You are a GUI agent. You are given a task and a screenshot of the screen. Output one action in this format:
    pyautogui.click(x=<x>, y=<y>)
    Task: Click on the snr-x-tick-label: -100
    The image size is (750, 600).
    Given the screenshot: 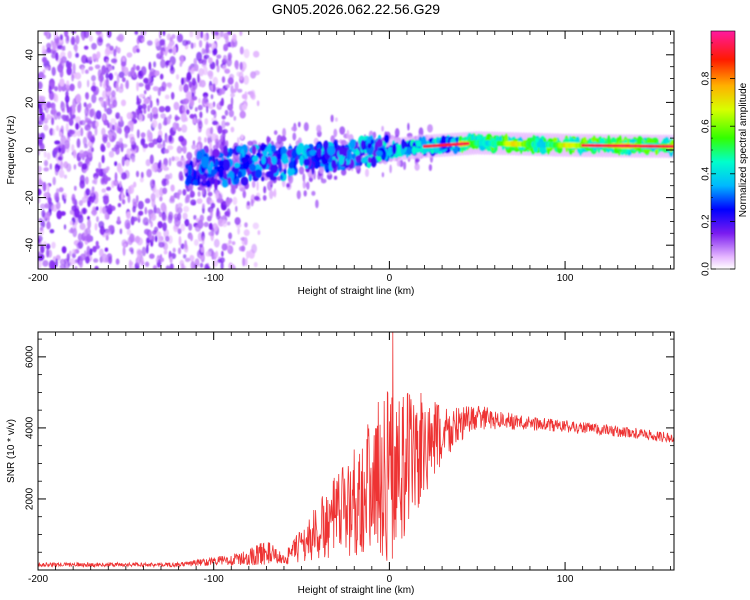 What is the action you would take?
    pyautogui.click(x=214, y=579)
    